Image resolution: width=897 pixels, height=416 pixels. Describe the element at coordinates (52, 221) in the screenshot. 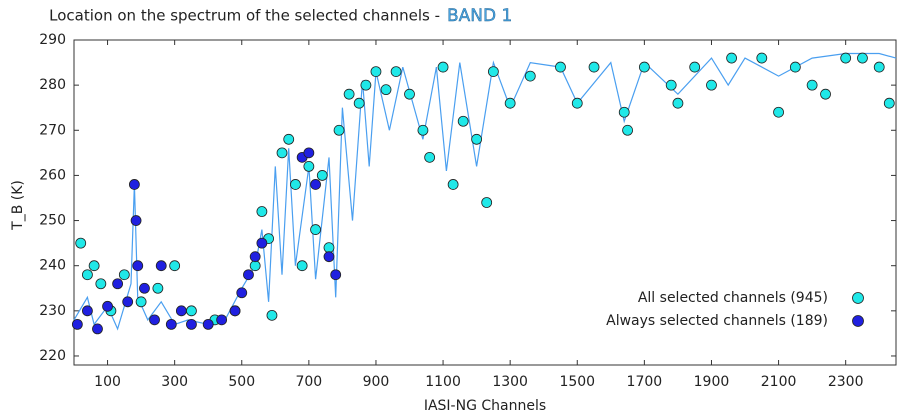

I see `y-tick-label: 250` at that location.